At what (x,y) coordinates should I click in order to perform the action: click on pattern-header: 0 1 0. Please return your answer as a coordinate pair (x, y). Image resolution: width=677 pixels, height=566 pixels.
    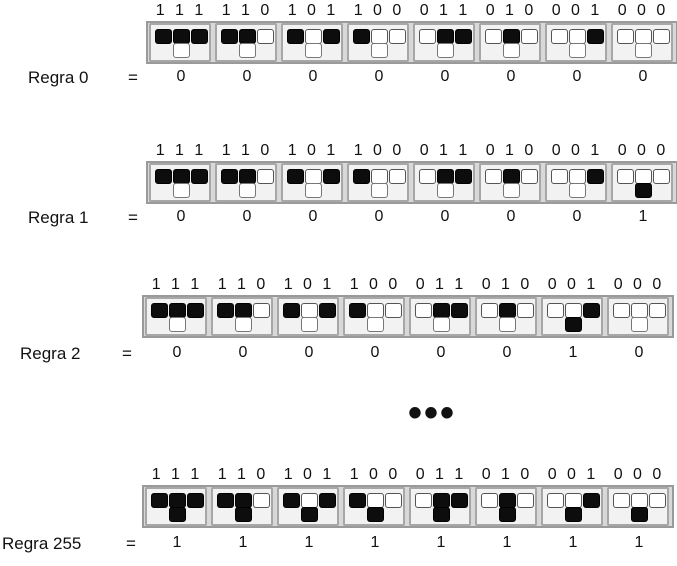
    Looking at the image, I should click on (507, 474).